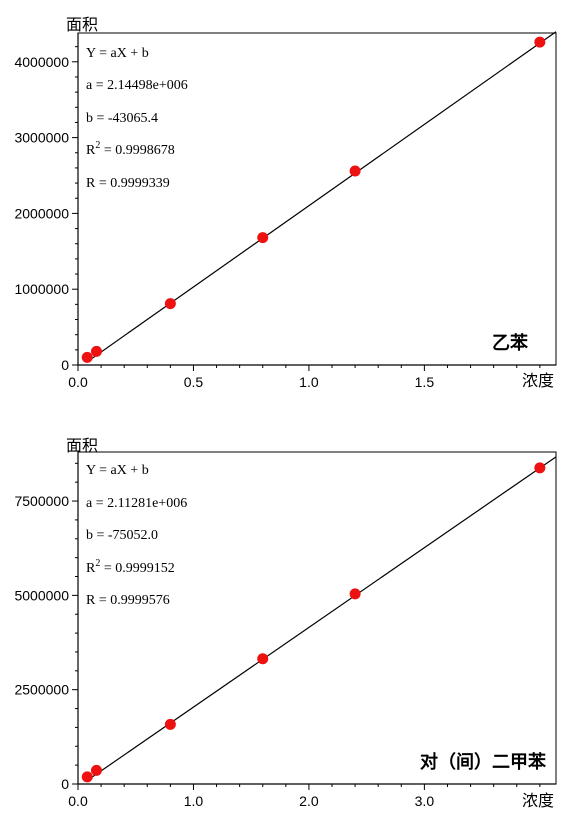  I want to click on chart-1-compound-label: 乙苯, so click(510, 343).